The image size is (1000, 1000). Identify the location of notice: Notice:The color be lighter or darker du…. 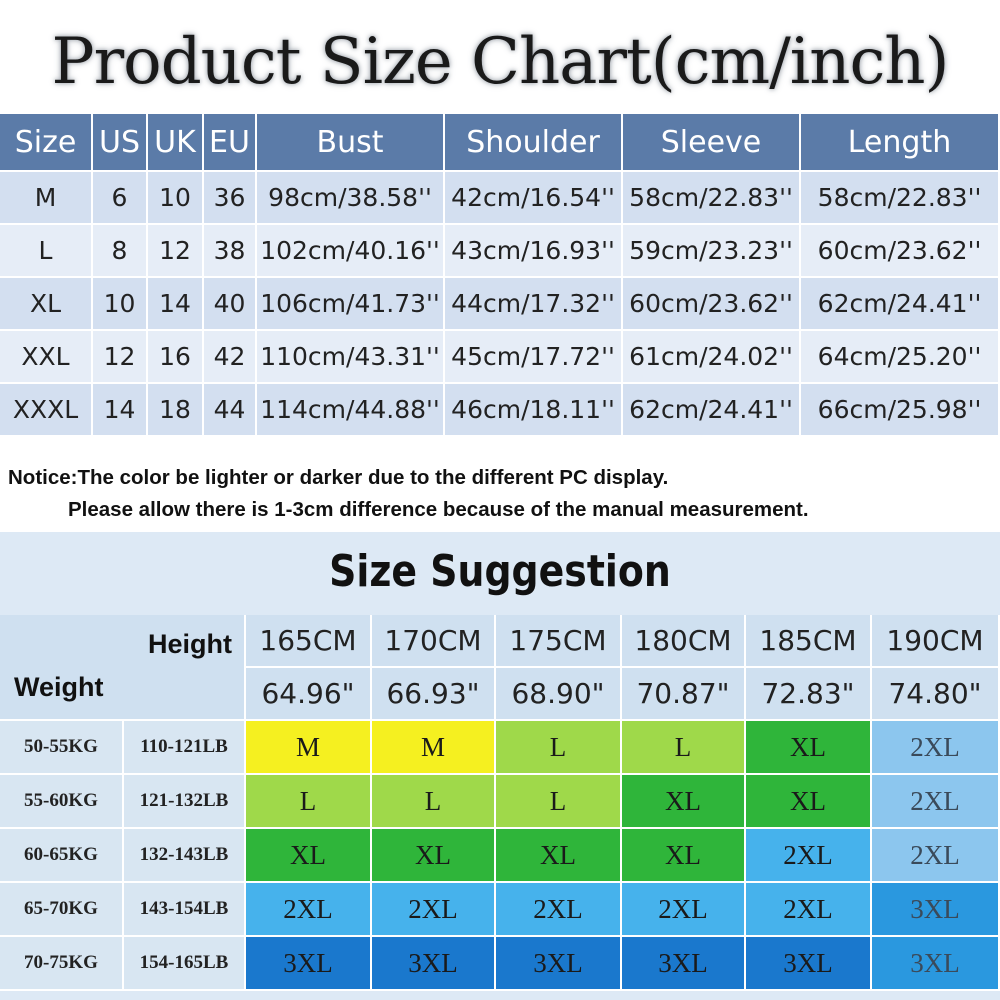
(503, 494).